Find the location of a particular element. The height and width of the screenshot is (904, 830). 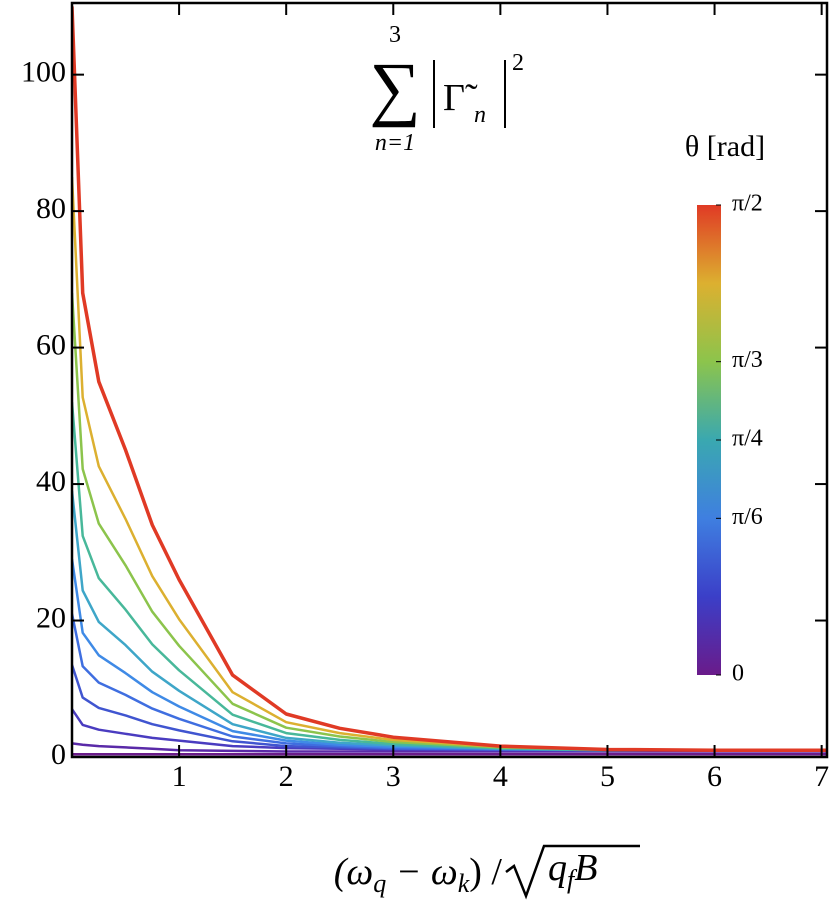

x-label-part: f is located at coordinates (572, 879).